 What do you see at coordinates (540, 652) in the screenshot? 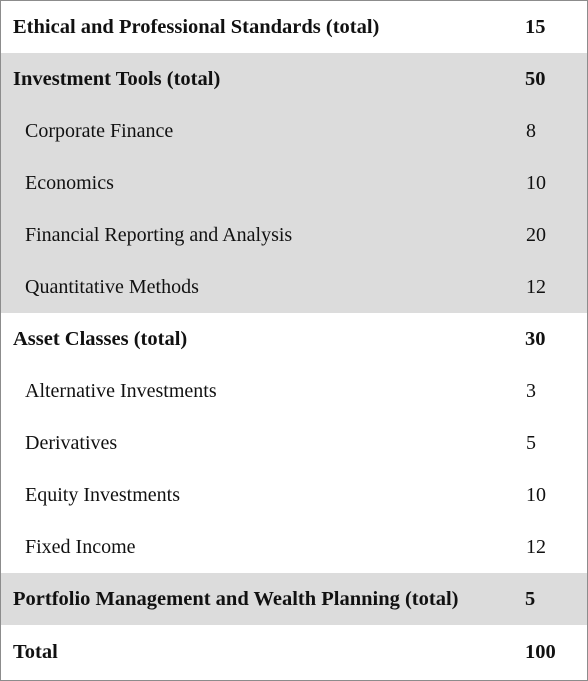
I see `weight-cell: 100` at bounding box center [540, 652].